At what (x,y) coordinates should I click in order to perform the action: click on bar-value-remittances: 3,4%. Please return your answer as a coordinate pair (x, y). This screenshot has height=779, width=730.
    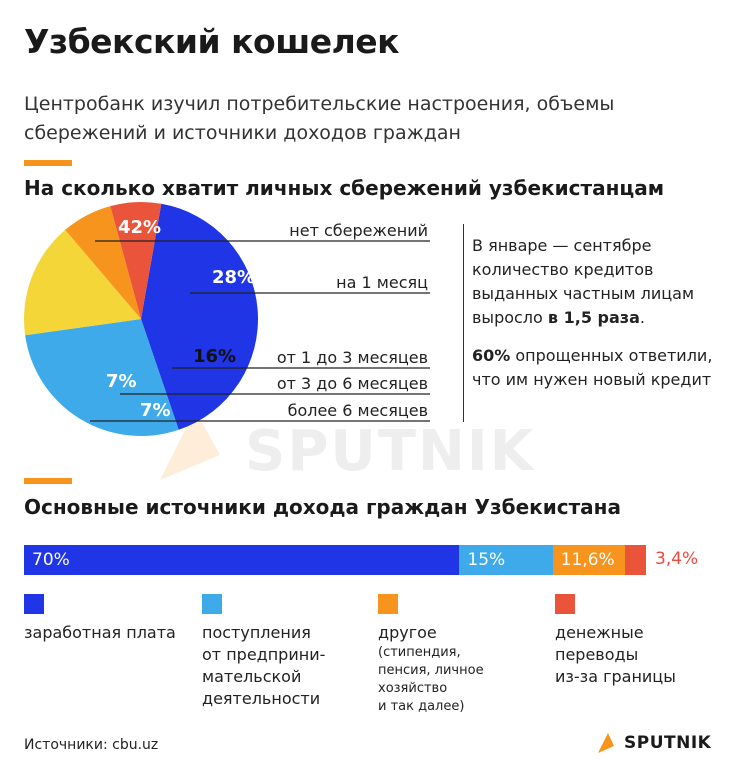
    Looking at the image, I should click on (677, 559).